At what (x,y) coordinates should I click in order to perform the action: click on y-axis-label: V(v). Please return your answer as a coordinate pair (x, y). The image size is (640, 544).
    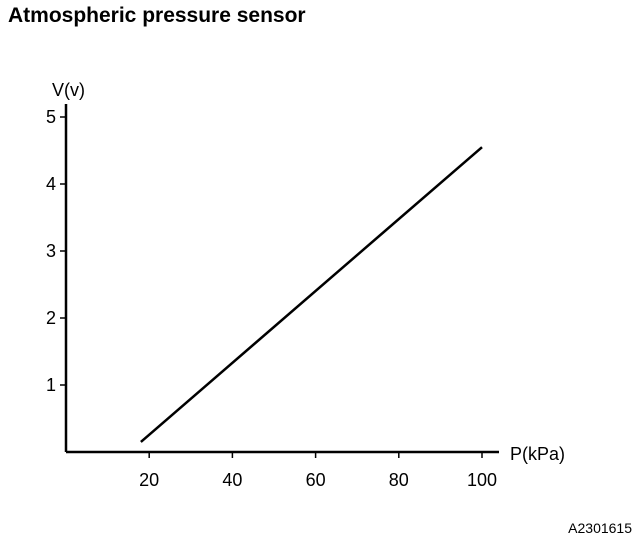
    Looking at the image, I should click on (68, 90).